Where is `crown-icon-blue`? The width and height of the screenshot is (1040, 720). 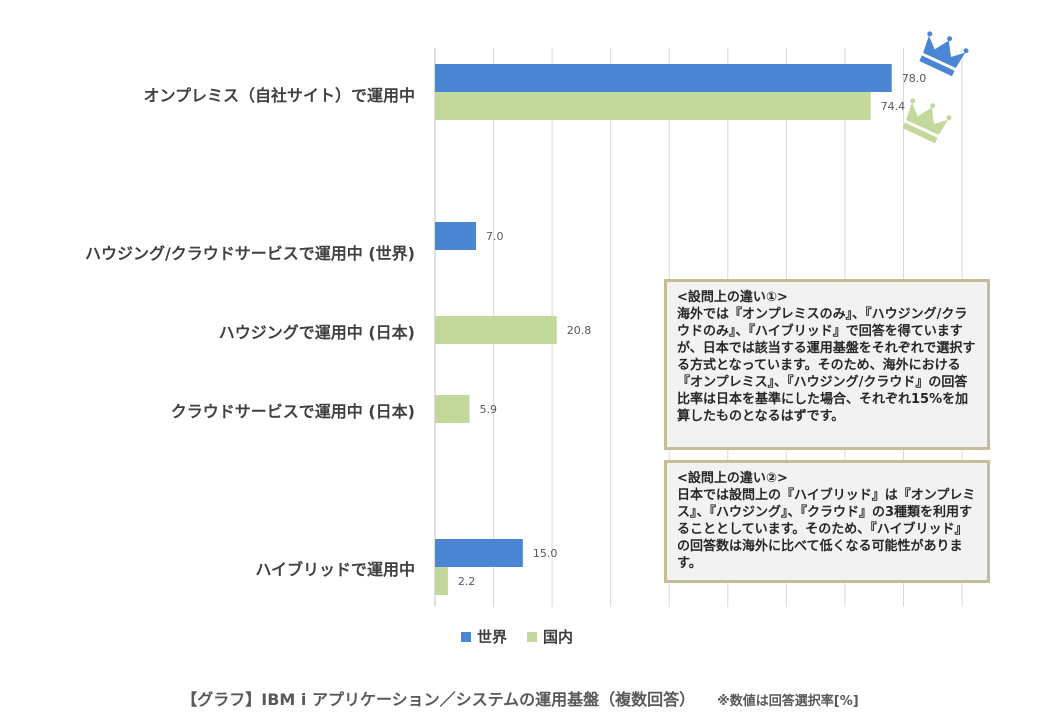
crown-icon-blue is located at coordinates (944, 54).